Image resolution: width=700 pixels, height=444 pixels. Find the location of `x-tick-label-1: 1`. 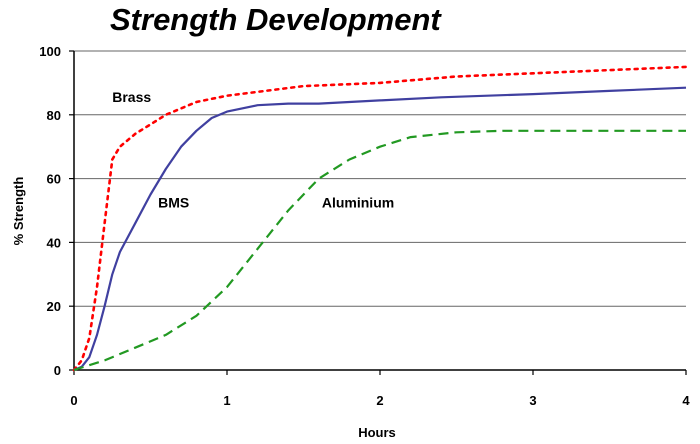

x-tick-label-1: 1 is located at coordinates (226, 400).